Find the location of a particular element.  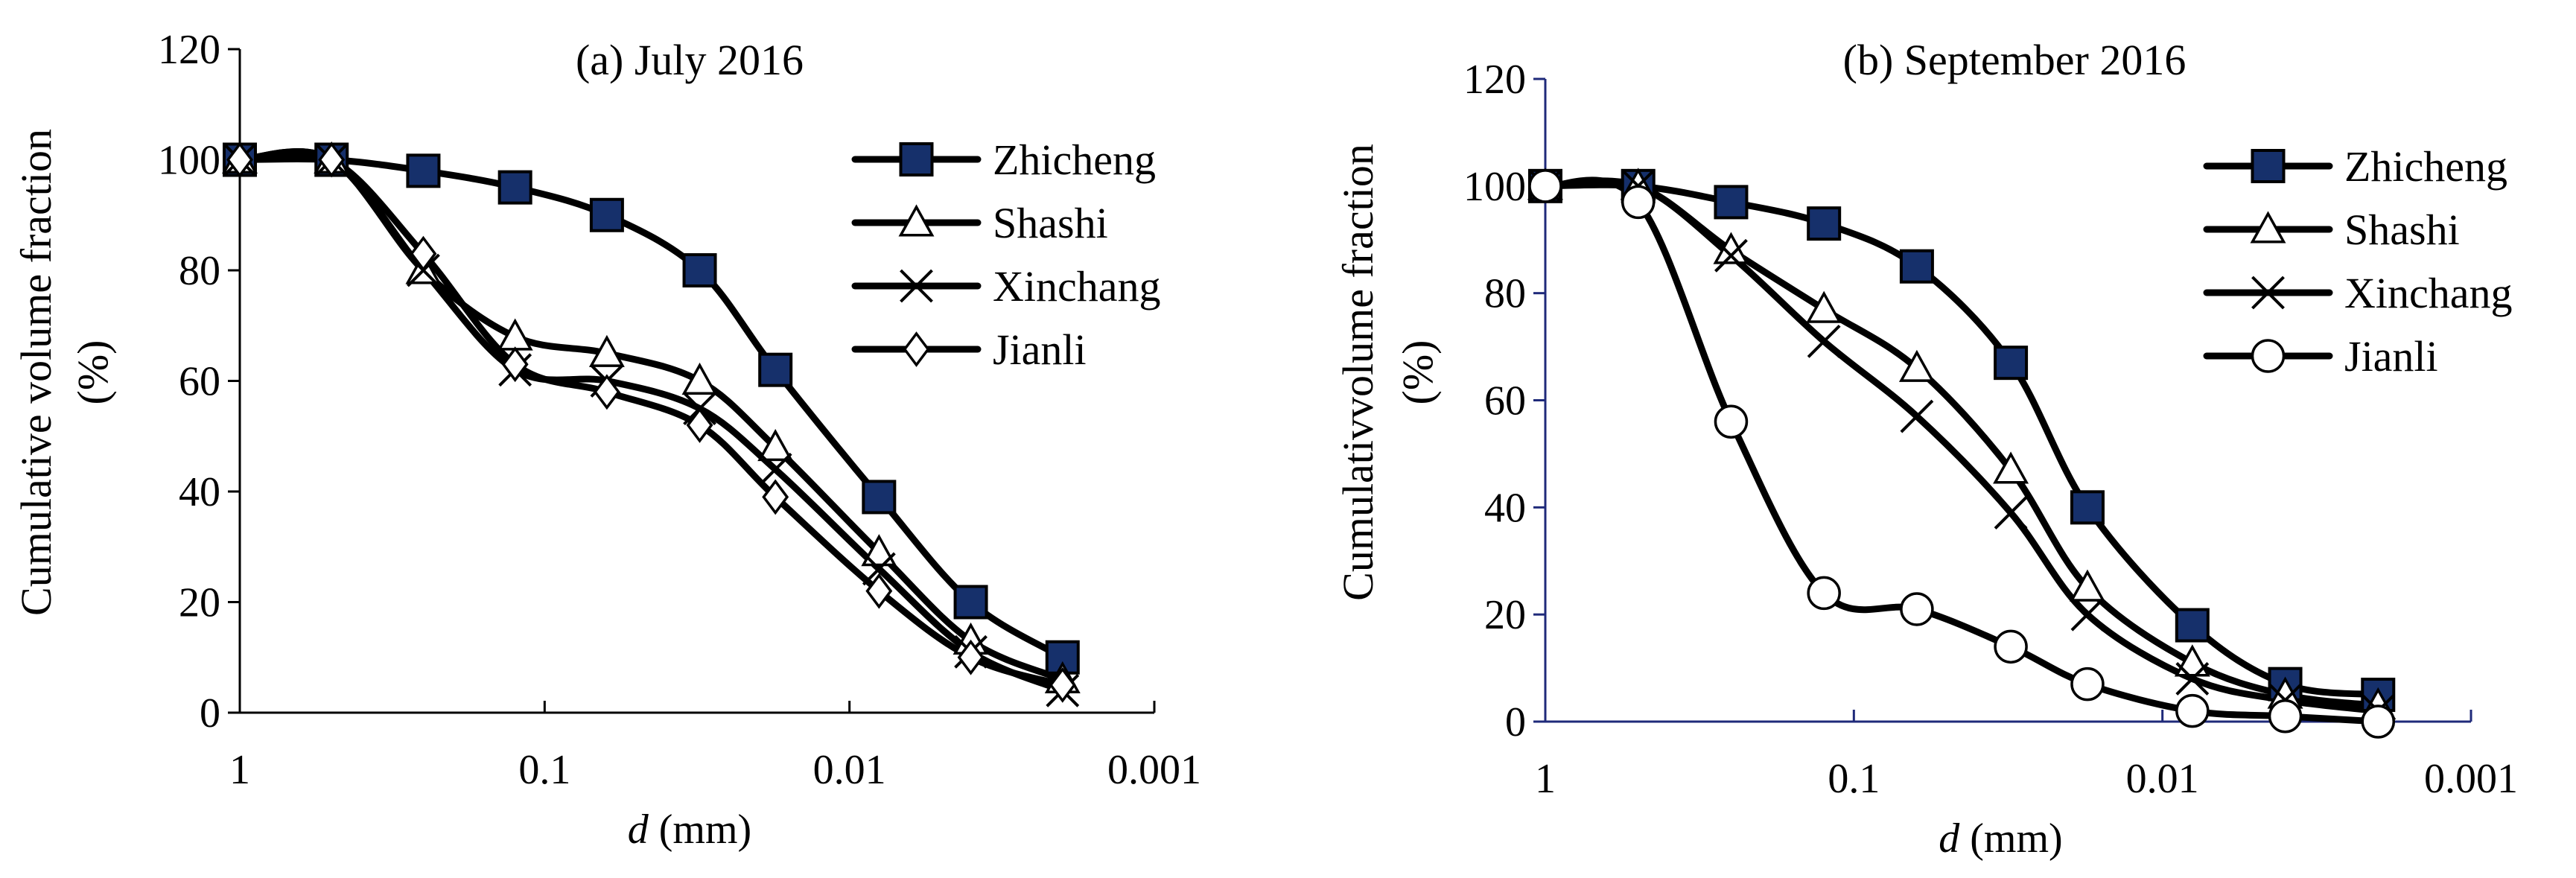

chart-1-legend-label-jianli: Jianli is located at coordinates (2391, 356).